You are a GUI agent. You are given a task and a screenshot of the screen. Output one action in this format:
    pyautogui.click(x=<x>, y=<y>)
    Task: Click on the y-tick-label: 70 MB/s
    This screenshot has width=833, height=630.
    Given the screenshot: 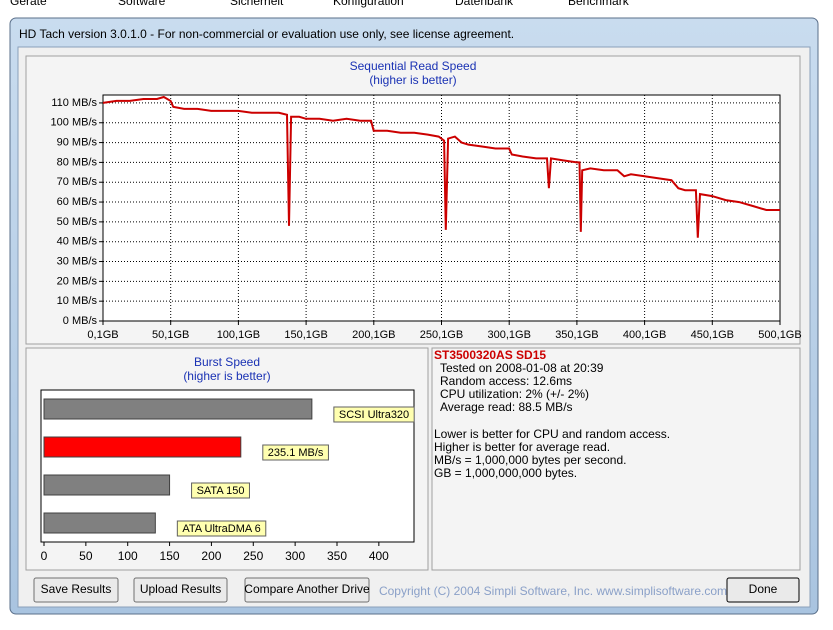 What is the action you would take?
    pyautogui.click(x=77, y=182)
    